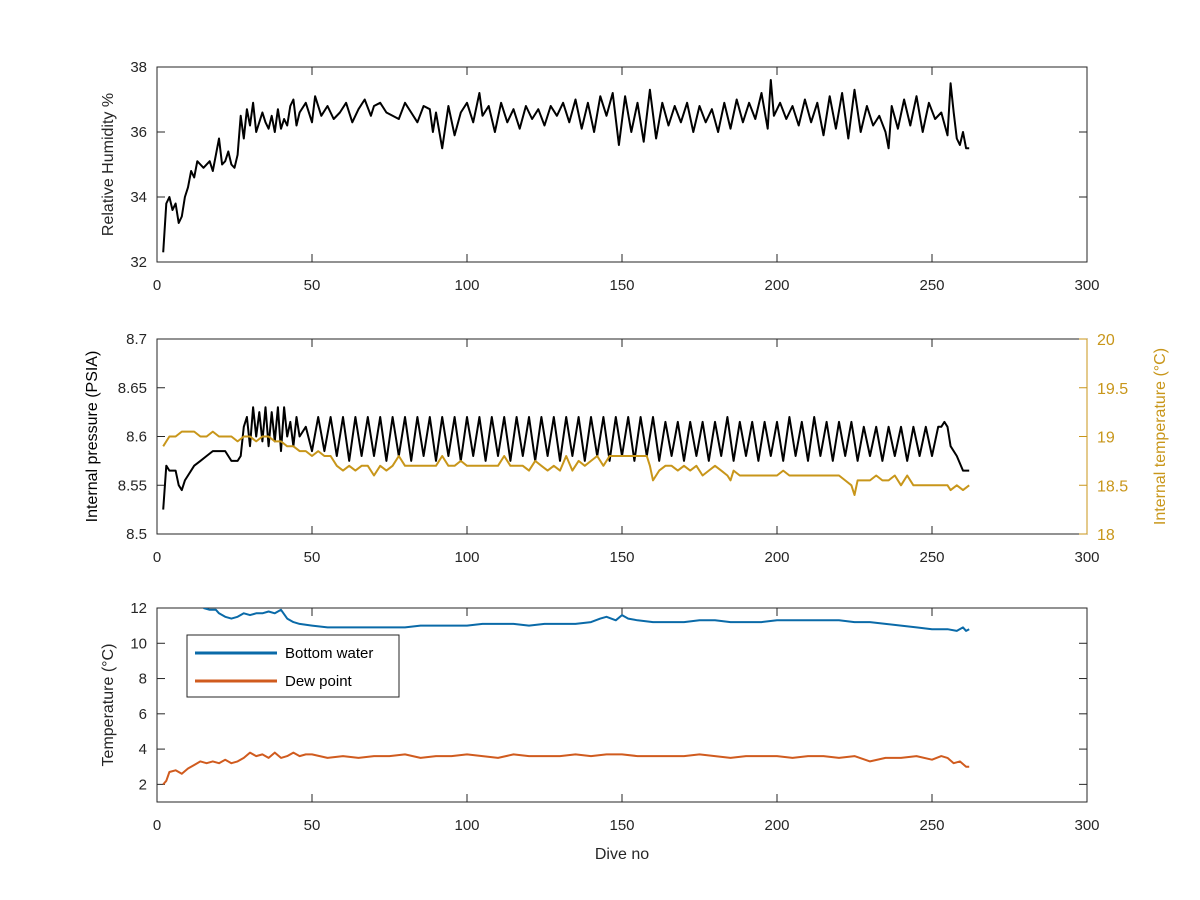 This screenshot has height=900, width=1200. I want to click on y-tick-label: 10, so click(138, 643).